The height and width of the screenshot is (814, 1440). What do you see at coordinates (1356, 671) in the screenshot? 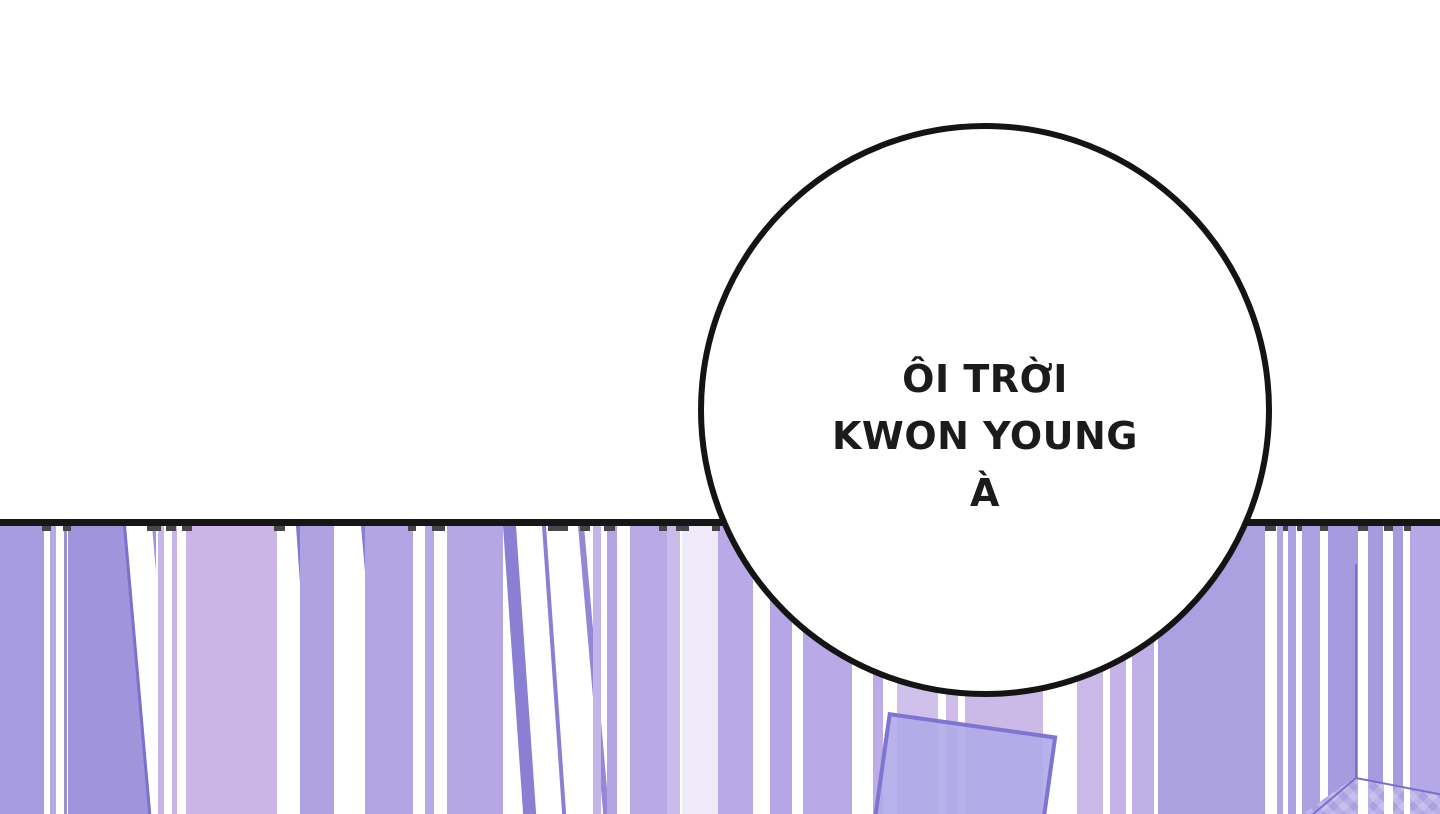
I see `wall-corner-line` at bounding box center [1356, 671].